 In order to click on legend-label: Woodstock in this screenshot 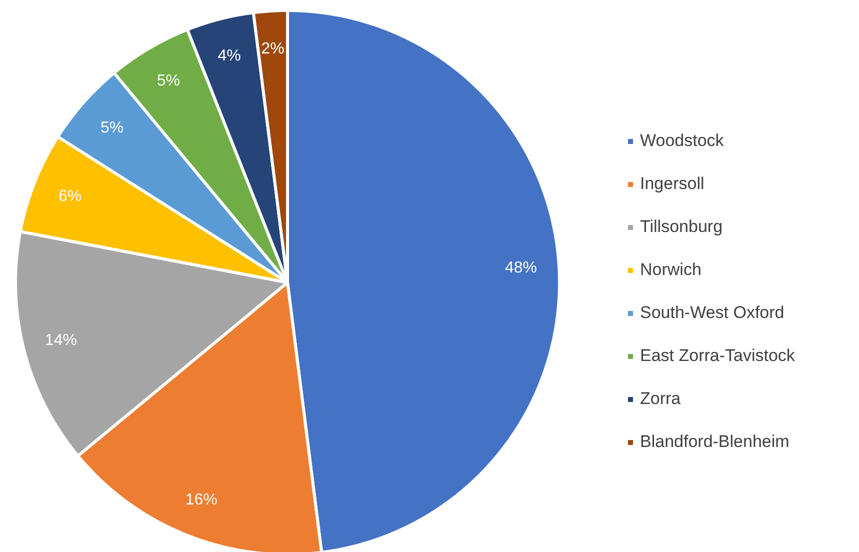, I will do `click(682, 141)`.